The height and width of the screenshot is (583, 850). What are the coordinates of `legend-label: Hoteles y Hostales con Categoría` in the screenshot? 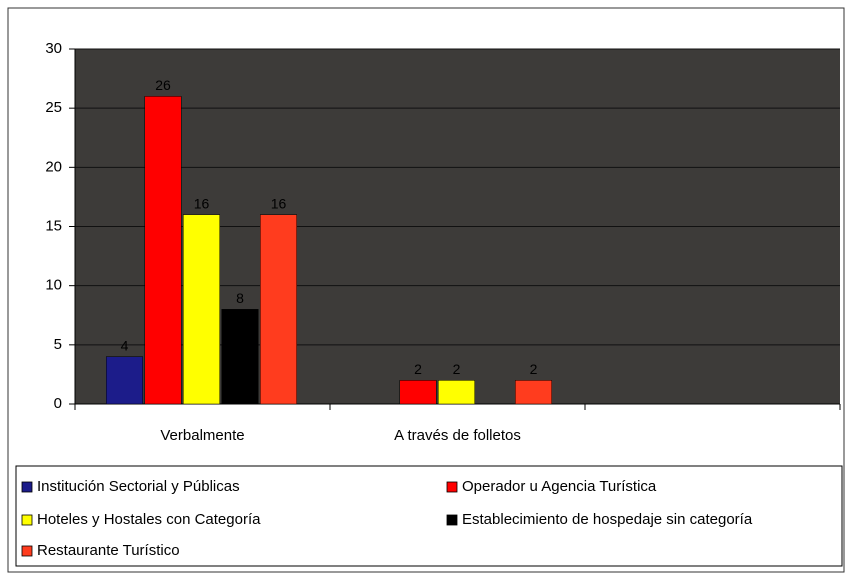 It's located at (149, 519).